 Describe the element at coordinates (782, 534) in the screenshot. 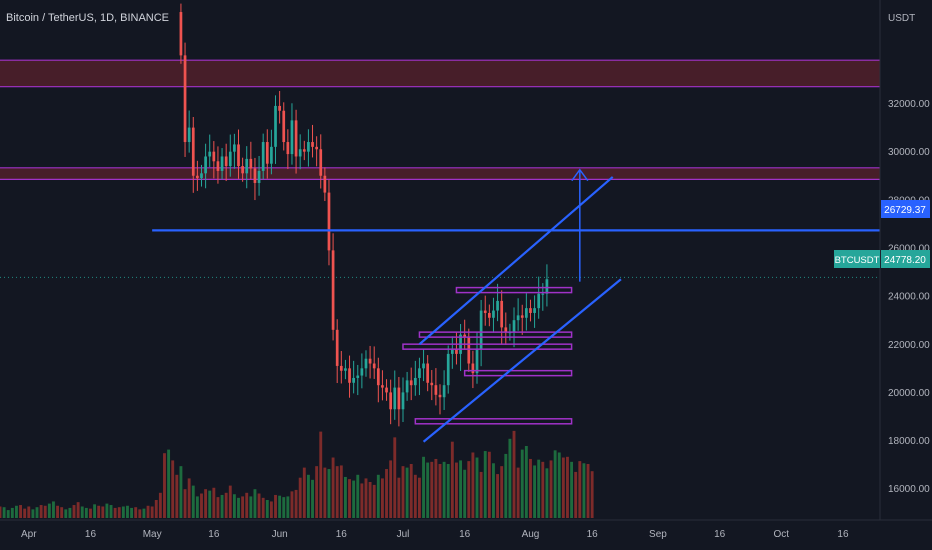

I see `x-tick-label: Oct` at that location.